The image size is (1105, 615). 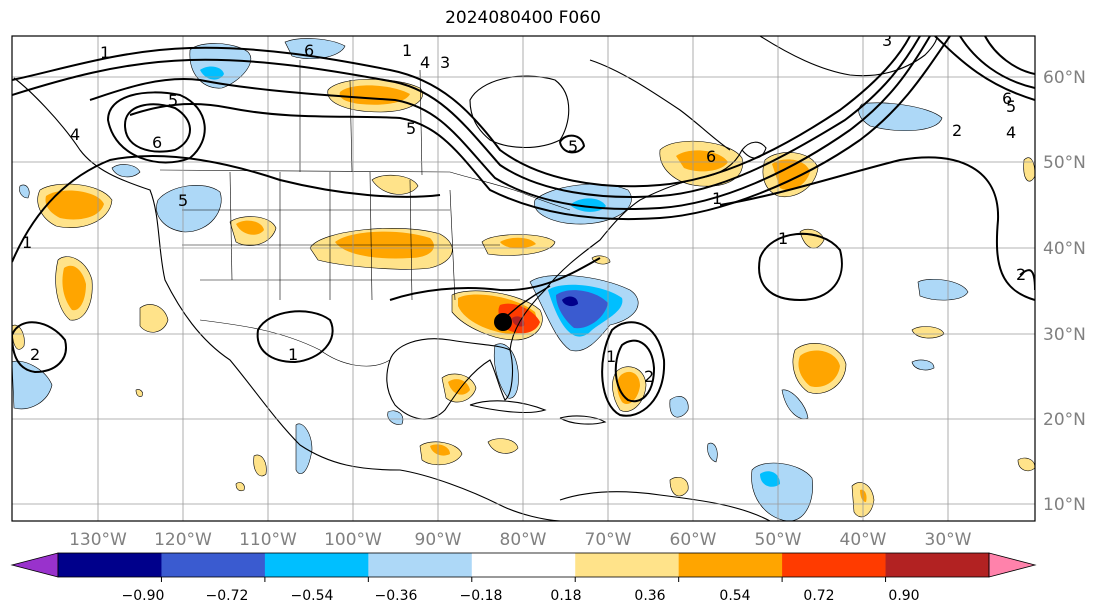 I want to click on lat-label-60n: 60°N, so click(x=1064, y=78).